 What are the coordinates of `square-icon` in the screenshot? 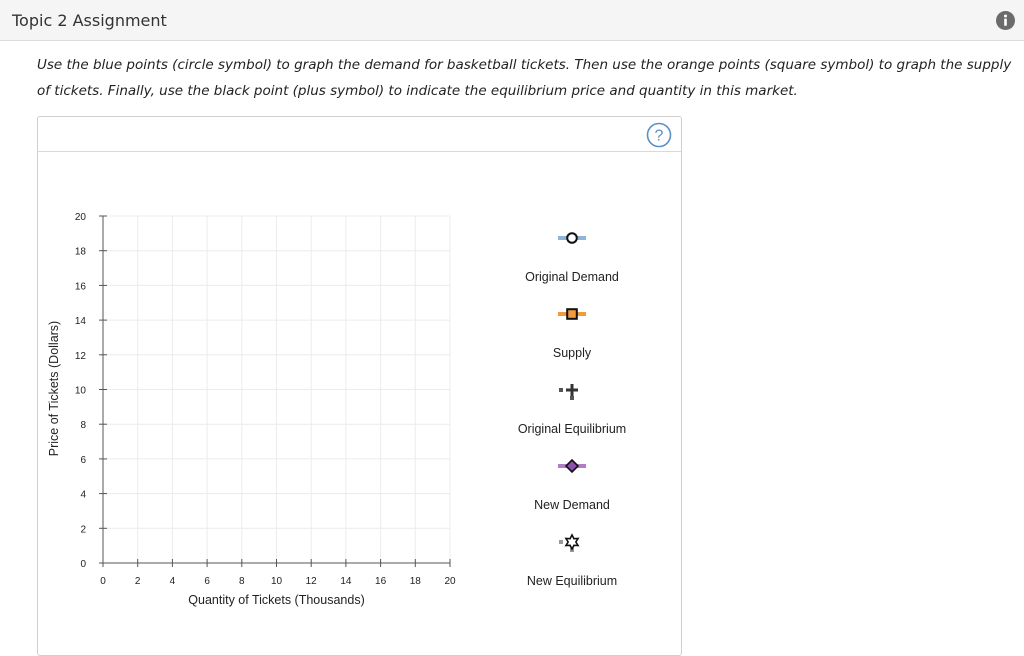 It's located at (572, 314).